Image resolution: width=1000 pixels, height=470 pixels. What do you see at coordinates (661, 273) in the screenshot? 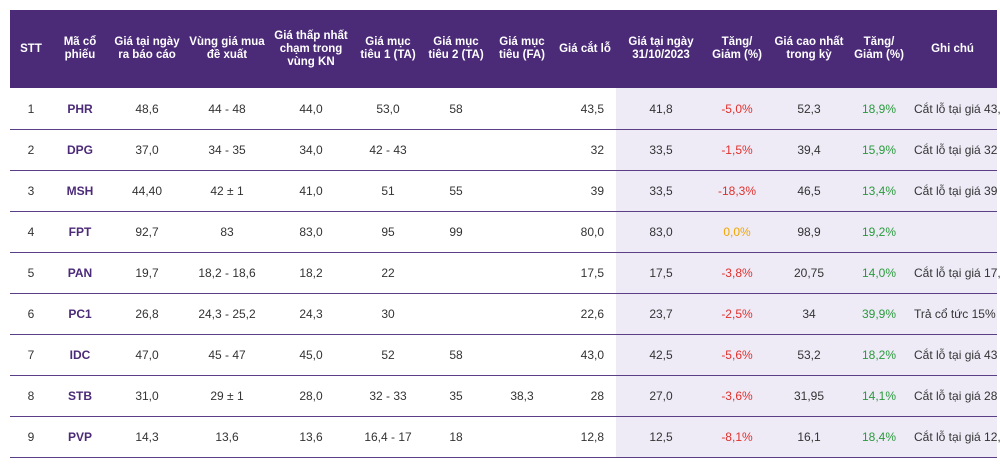
I see `cell-price-date: 17,5` at bounding box center [661, 273].